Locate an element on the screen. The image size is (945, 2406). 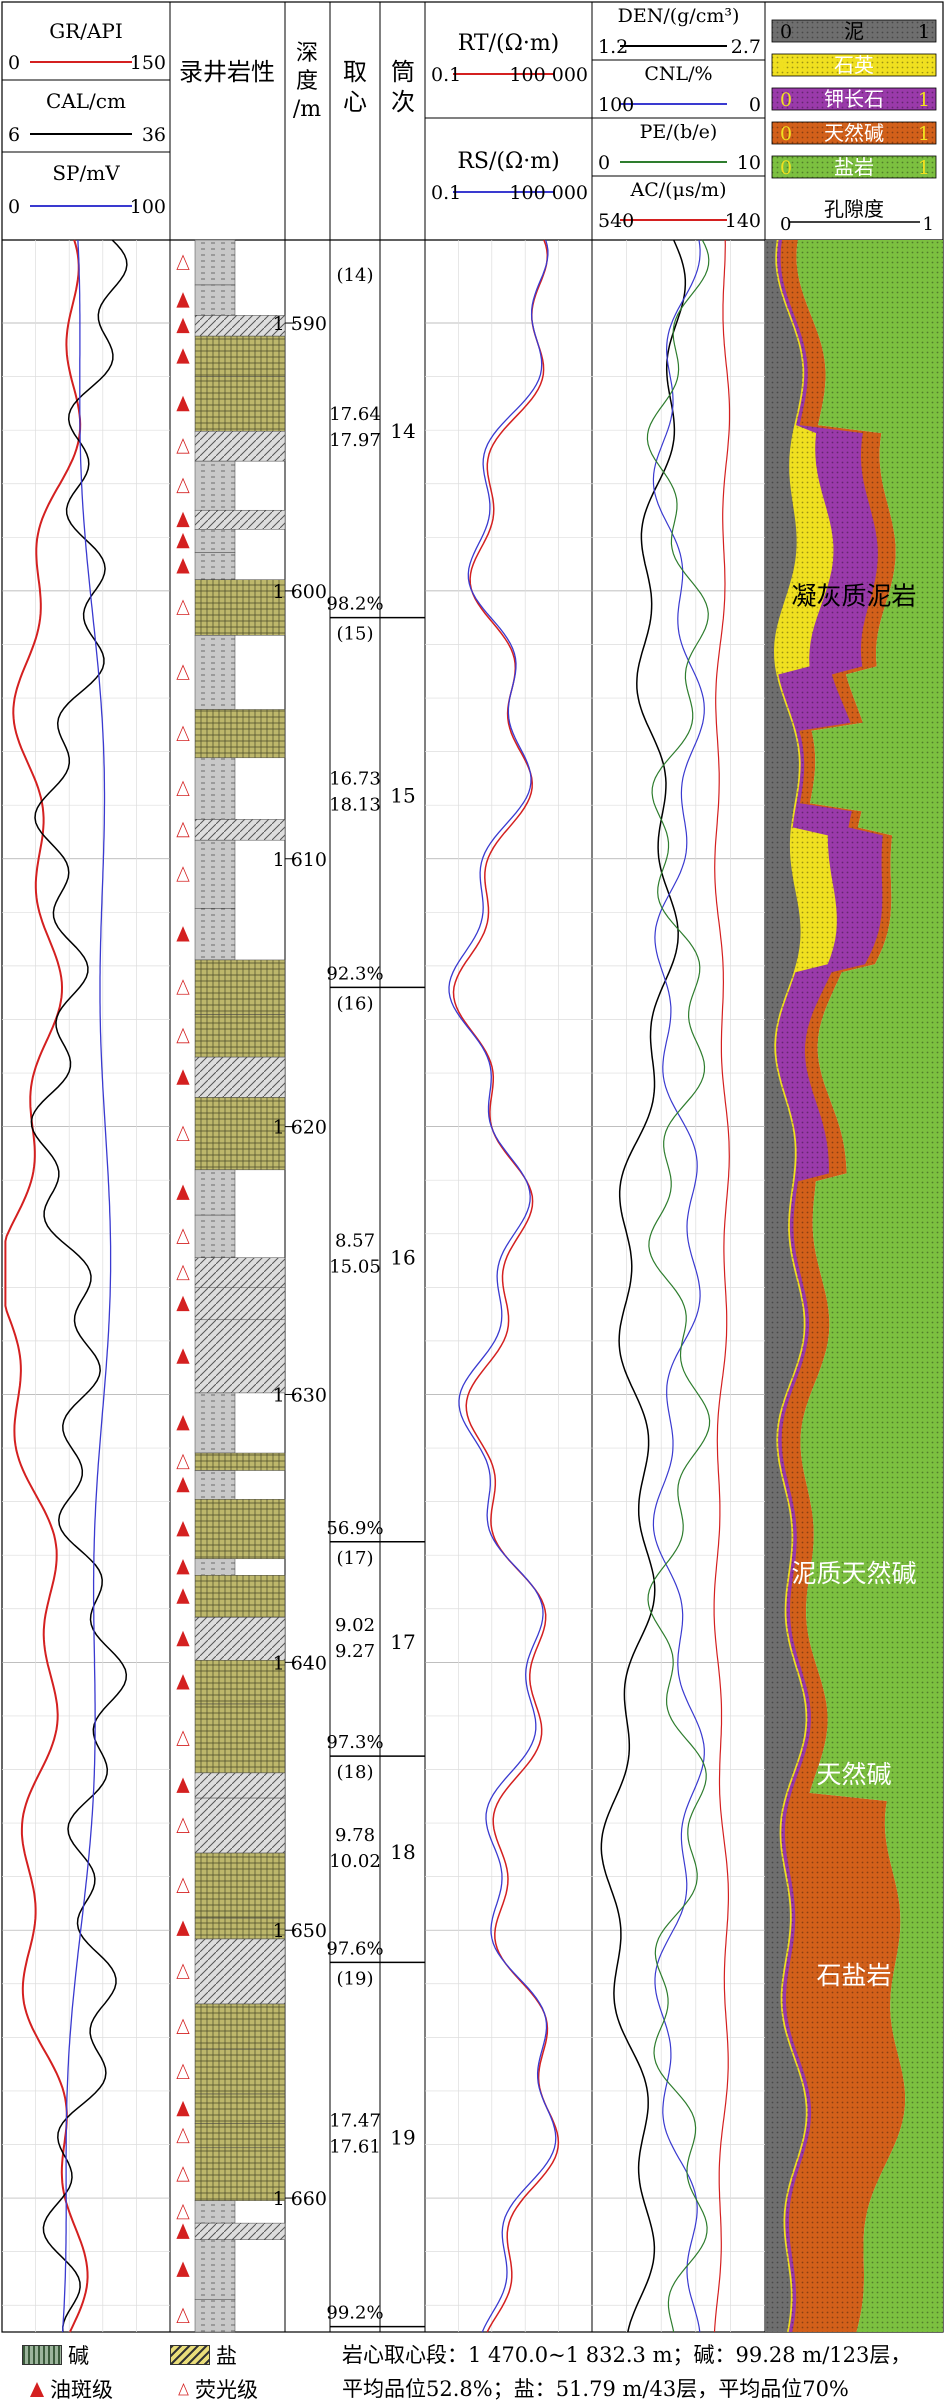
core-length: 8.57 is located at coordinates (355, 1241).